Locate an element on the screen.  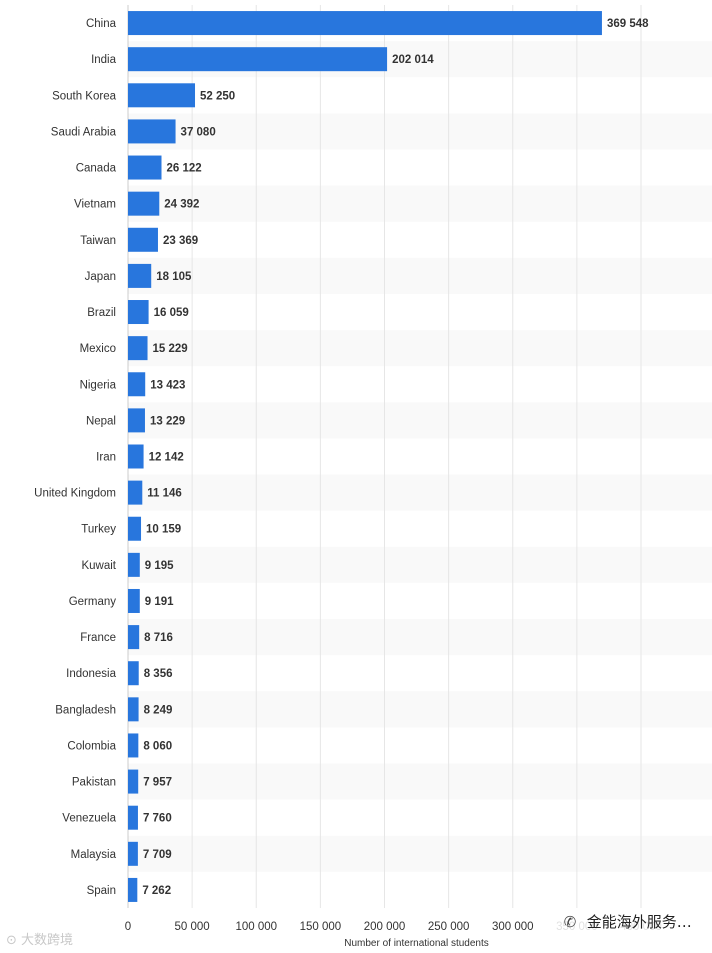
watermark-left: ⊙ 大数跨境 is located at coordinates (39, 938).